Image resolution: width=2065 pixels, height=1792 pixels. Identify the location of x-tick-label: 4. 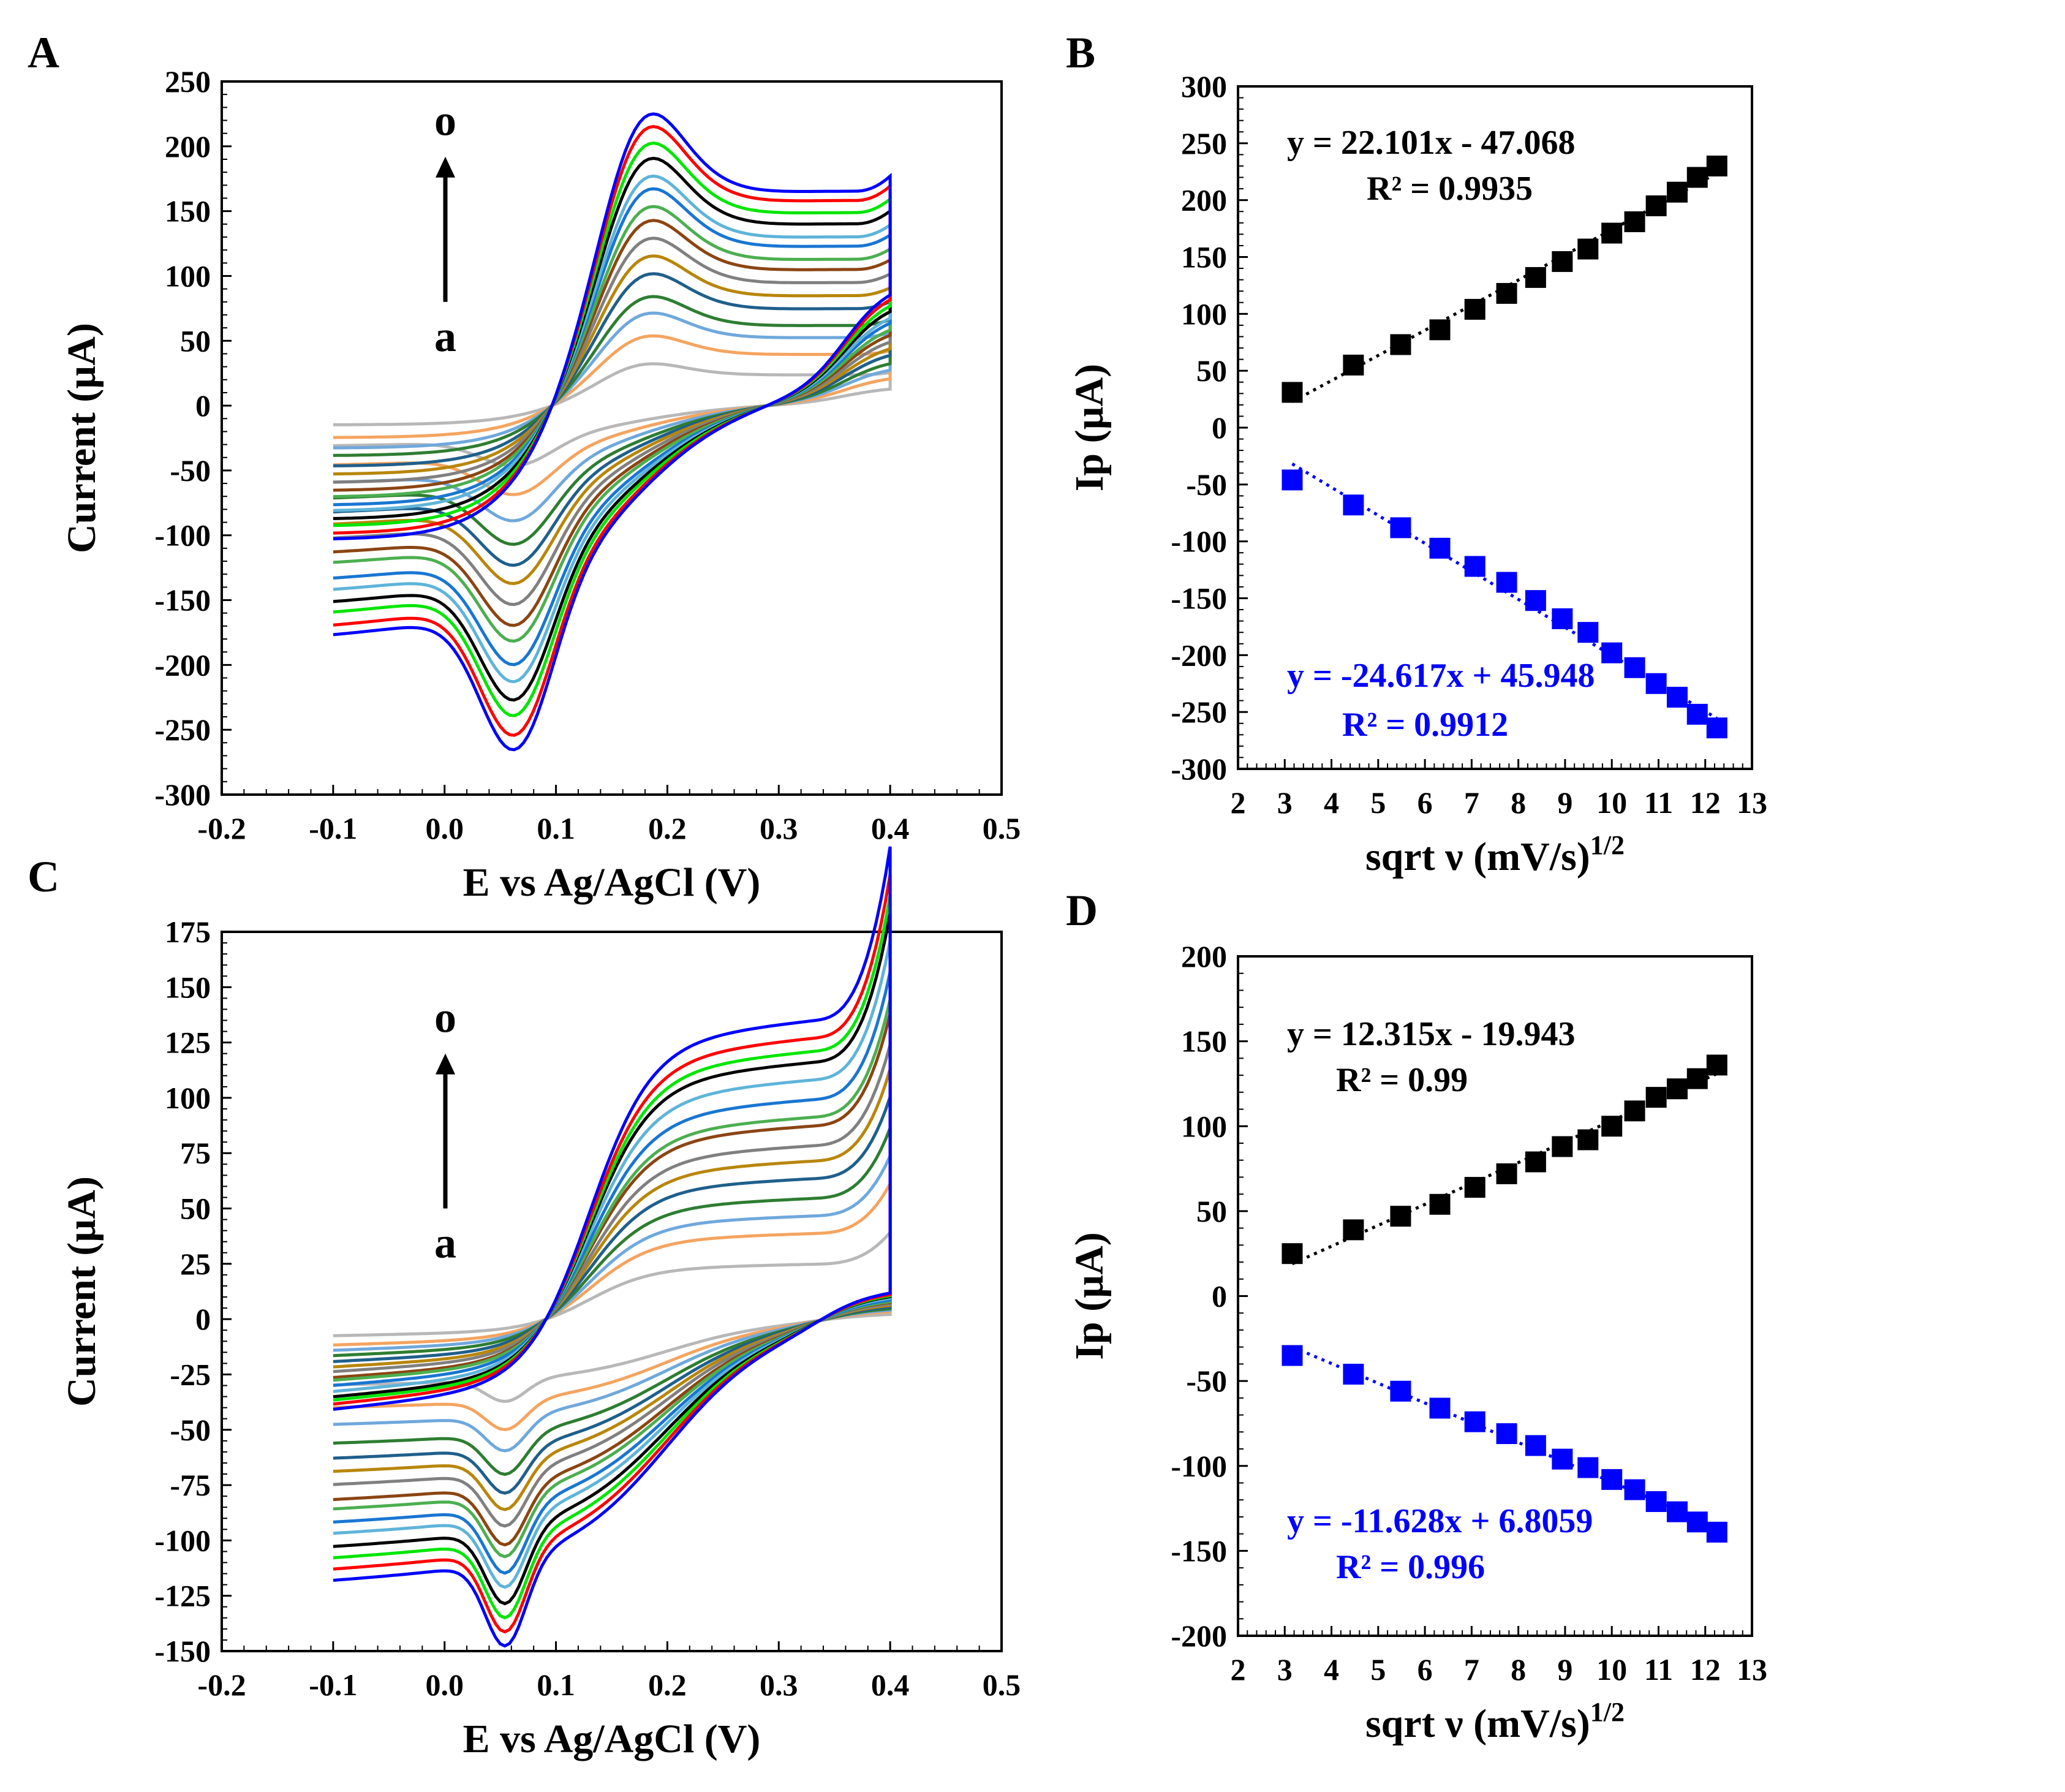
(1331, 802).